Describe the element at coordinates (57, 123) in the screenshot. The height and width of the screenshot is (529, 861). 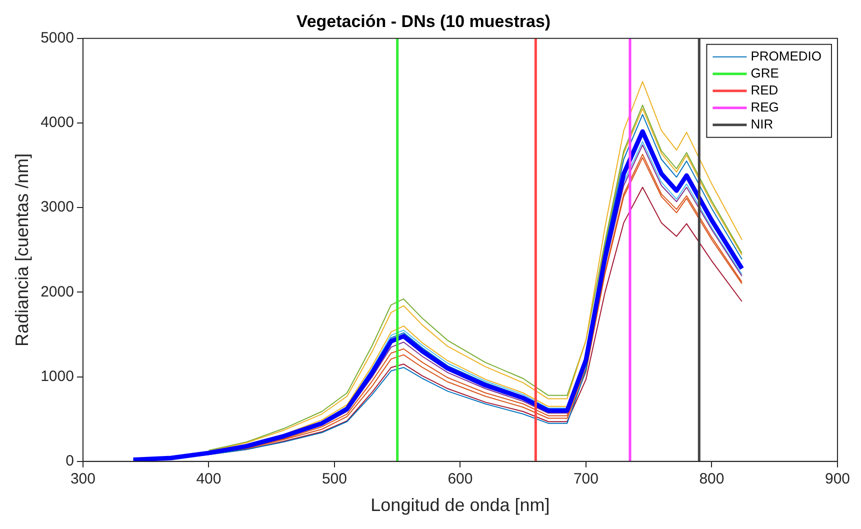
I see `y-tick-label: 4000` at that location.